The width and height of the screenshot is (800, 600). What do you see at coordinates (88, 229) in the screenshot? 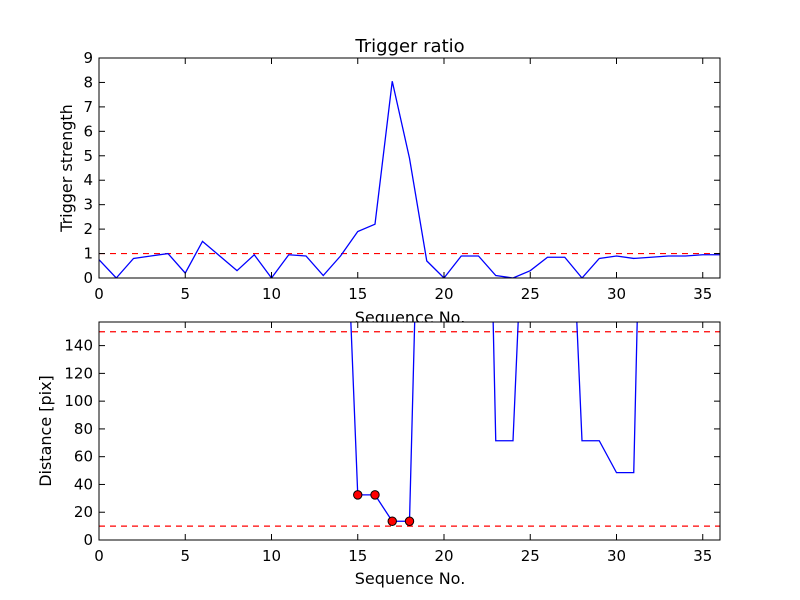
I see `y-tick-label: 2` at bounding box center [88, 229].